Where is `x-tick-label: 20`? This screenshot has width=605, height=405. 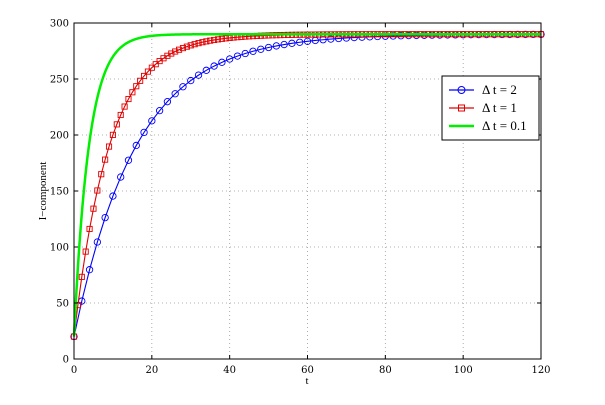 x-tick-label: 20 is located at coordinates (151, 370).